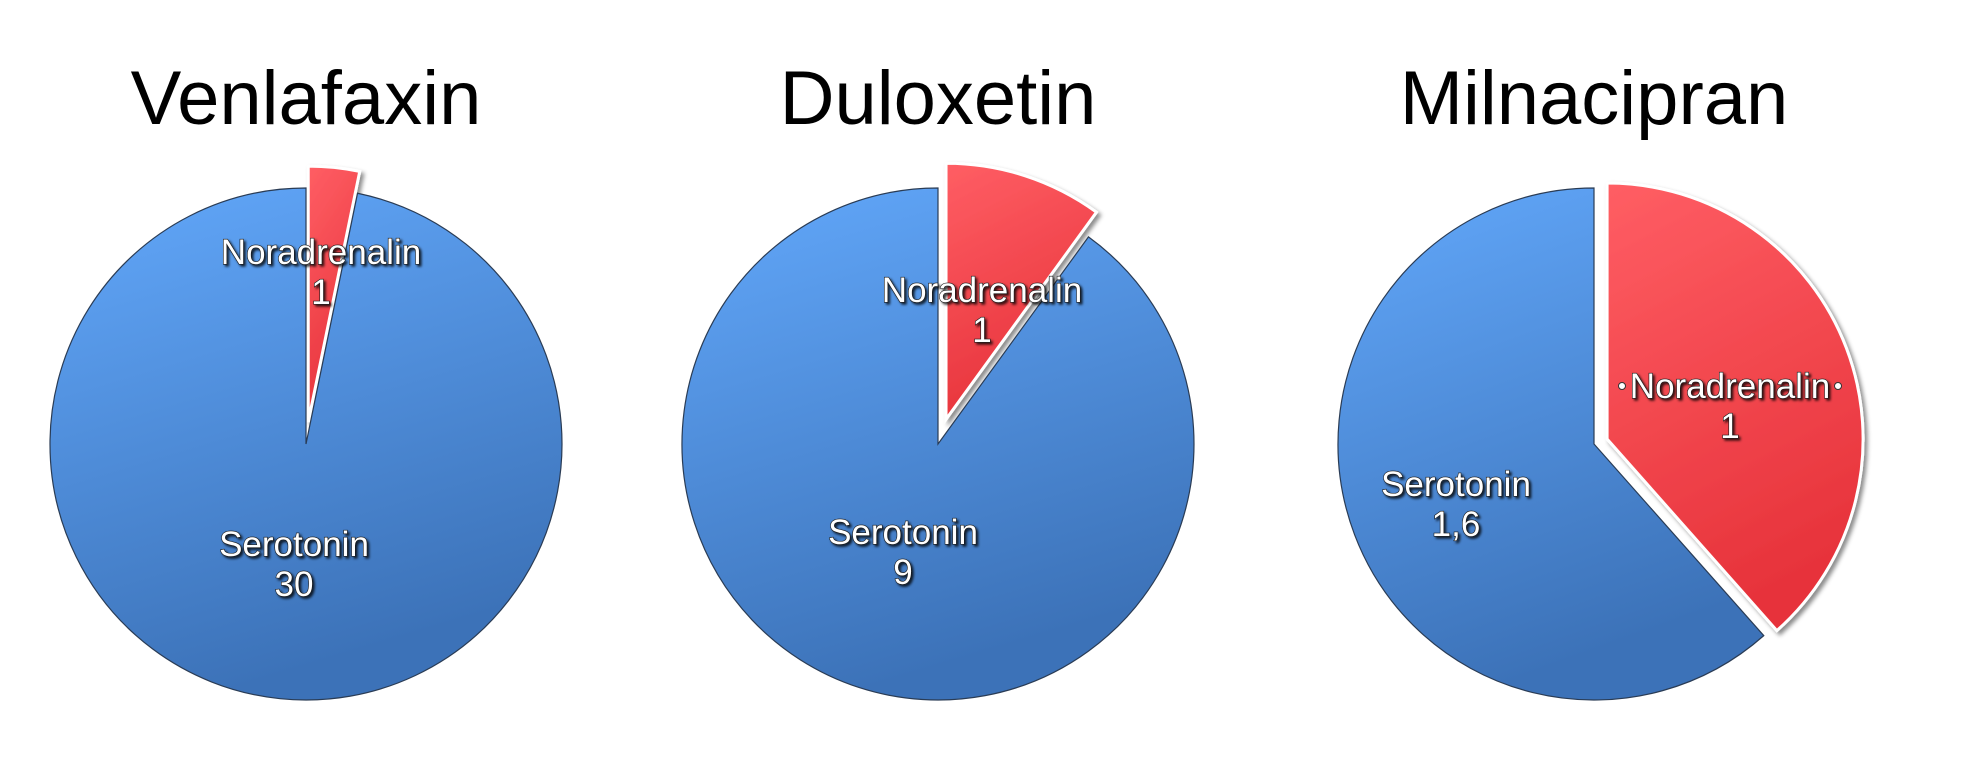 The width and height of the screenshot is (1961, 758). Describe the element at coordinates (938, 98) in the screenshot. I see `chart-title: Duloxetin` at that location.